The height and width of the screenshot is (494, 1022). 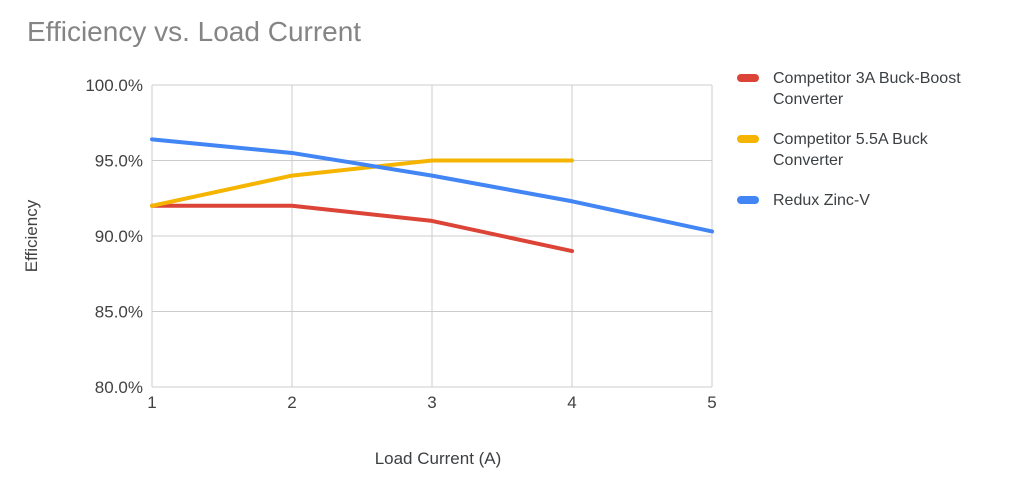 What do you see at coordinates (291, 402) in the screenshot?
I see `x-tick-label: 2` at bounding box center [291, 402].